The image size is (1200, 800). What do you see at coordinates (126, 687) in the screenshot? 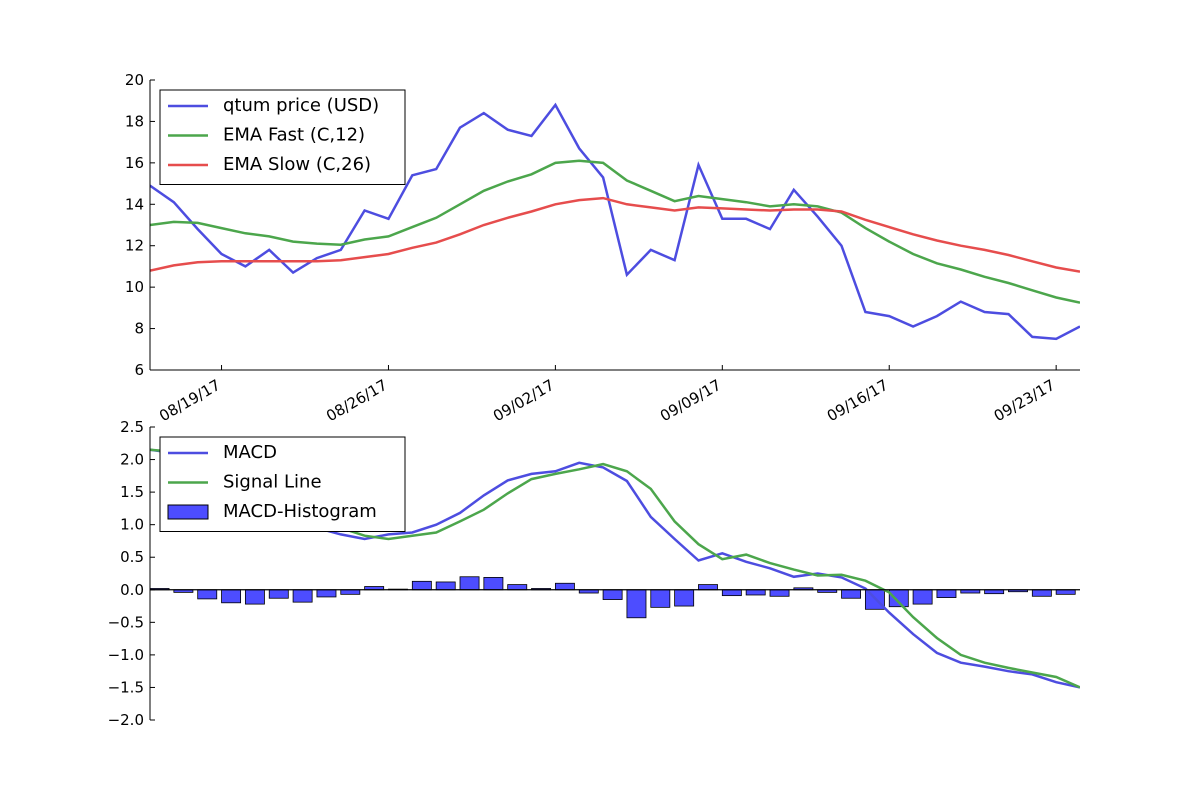
I see `y-tick-label: −1.5` at bounding box center [126, 687].